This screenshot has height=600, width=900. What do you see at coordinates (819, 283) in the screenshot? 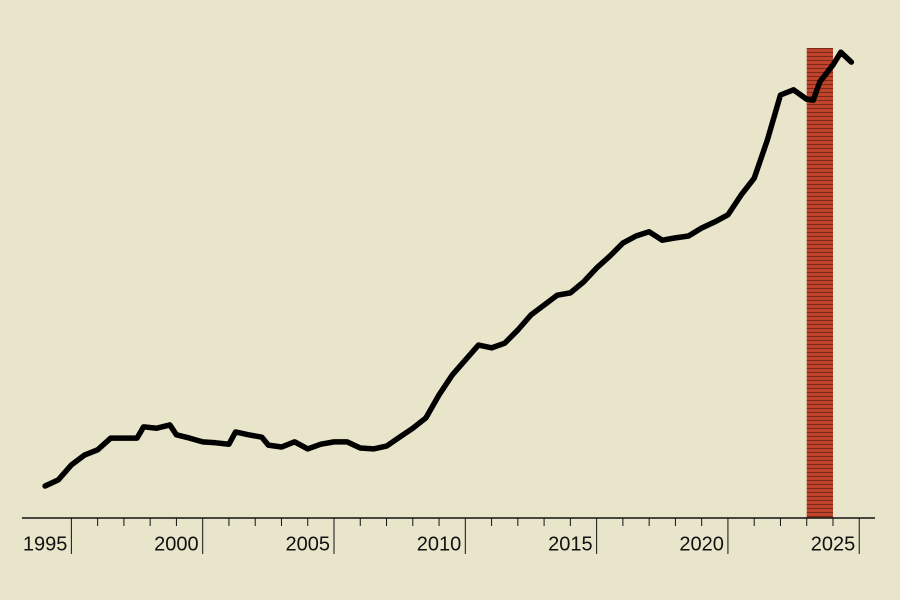
I see `highlight-band` at bounding box center [819, 283].